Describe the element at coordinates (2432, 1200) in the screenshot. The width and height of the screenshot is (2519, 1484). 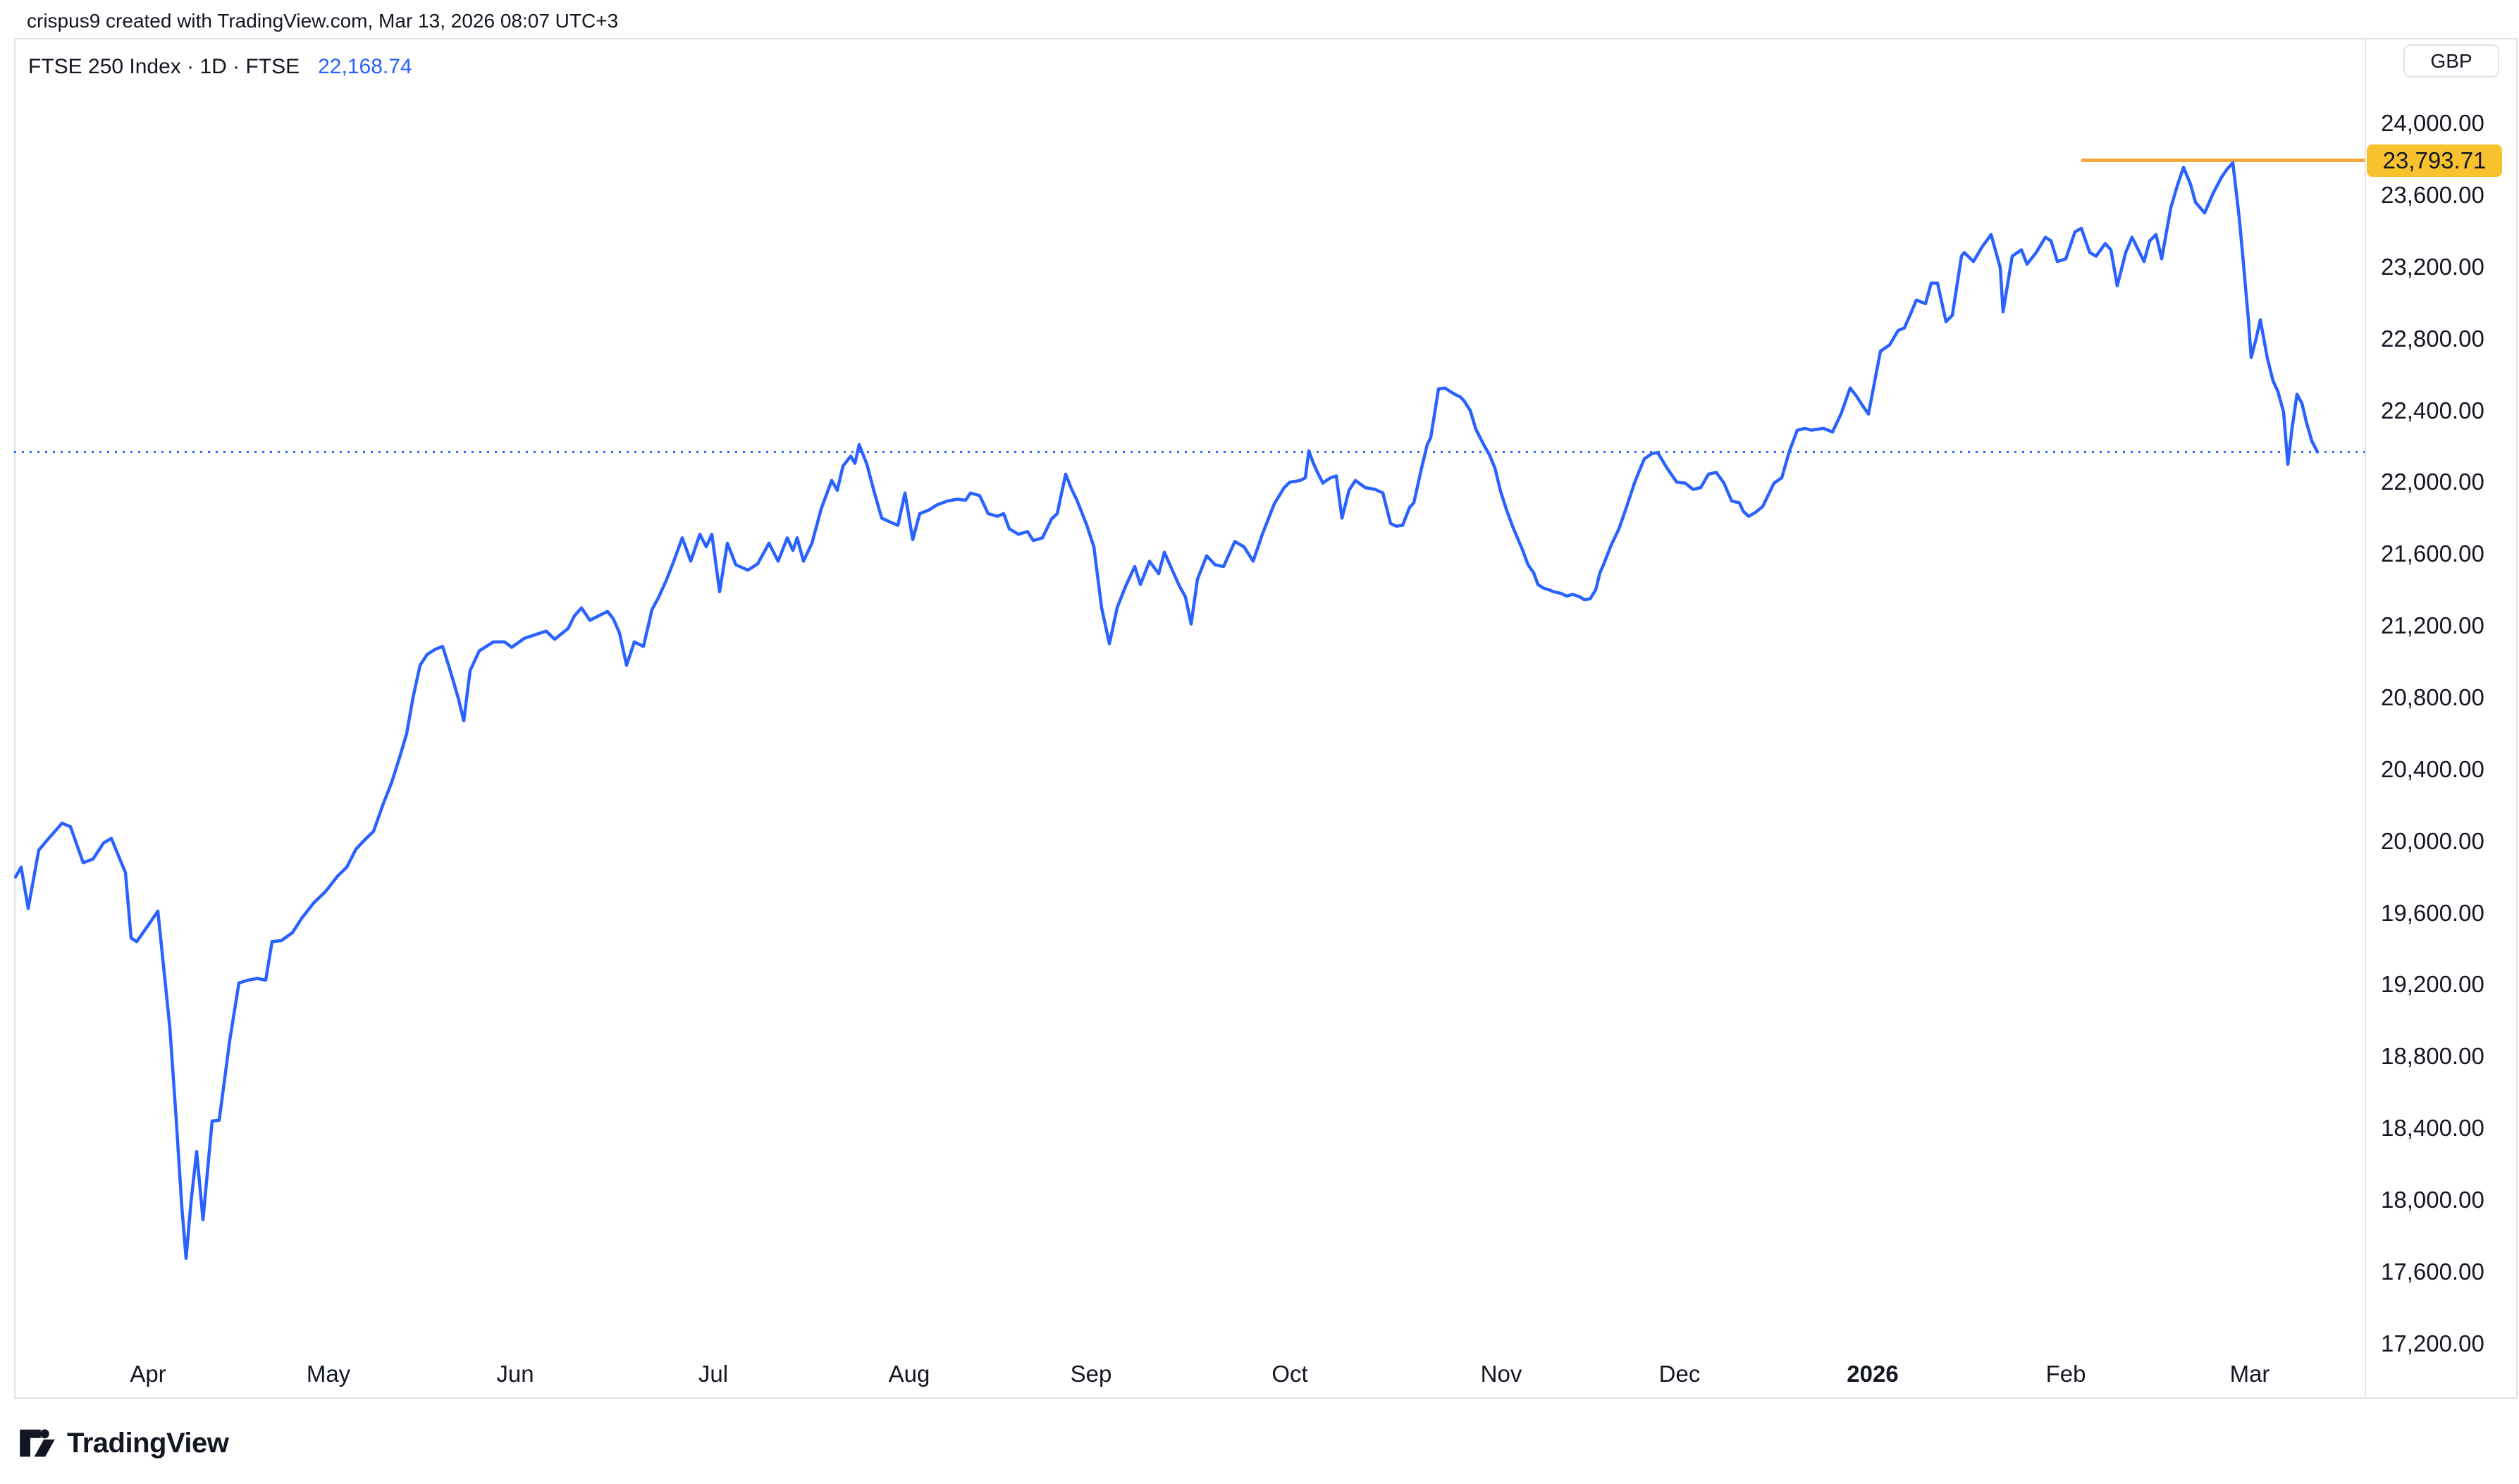
I see `price-axis-label: 18,000.00` at that location.